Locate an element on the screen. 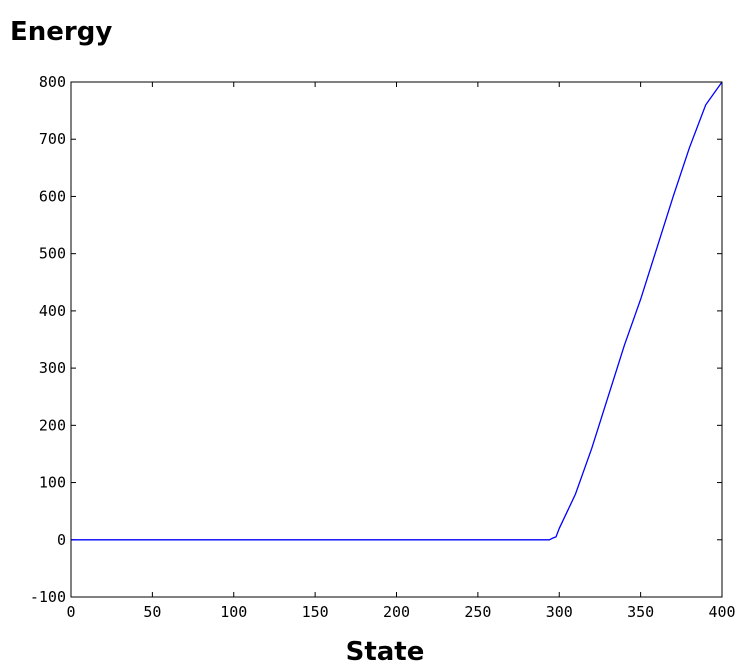 This screenshot has height=667, width=742. x-axis-label: State is located at coordinates (385, 652).